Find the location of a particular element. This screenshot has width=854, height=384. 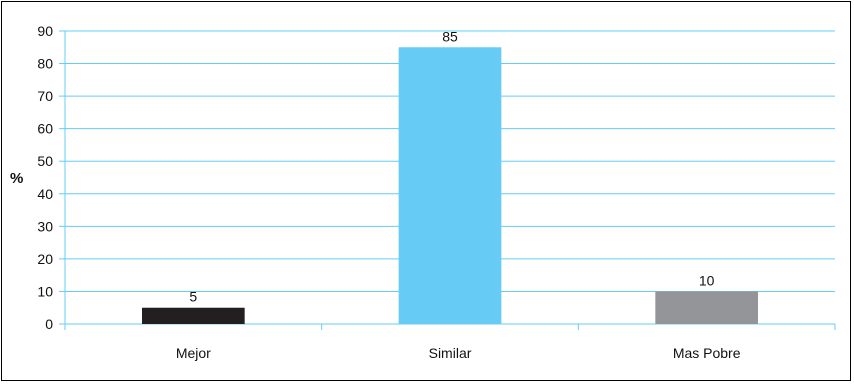

data-label: 10 is located at coordinates (707, 280).